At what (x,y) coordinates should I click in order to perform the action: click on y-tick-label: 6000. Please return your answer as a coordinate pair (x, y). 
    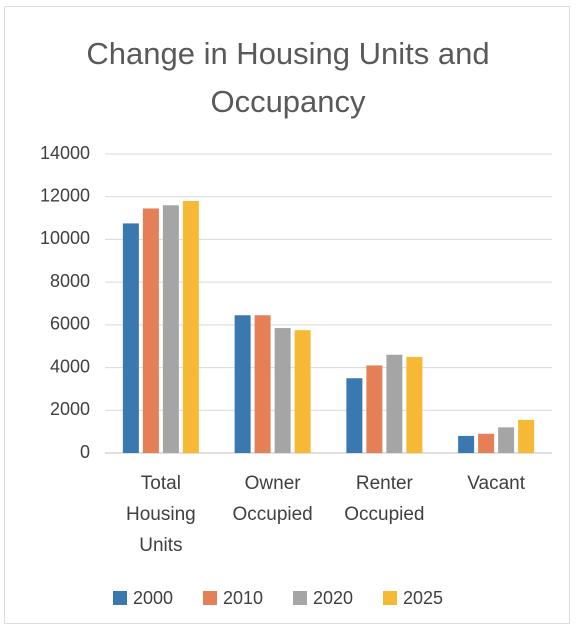
    Looking at the image, I should click on (70, 324).